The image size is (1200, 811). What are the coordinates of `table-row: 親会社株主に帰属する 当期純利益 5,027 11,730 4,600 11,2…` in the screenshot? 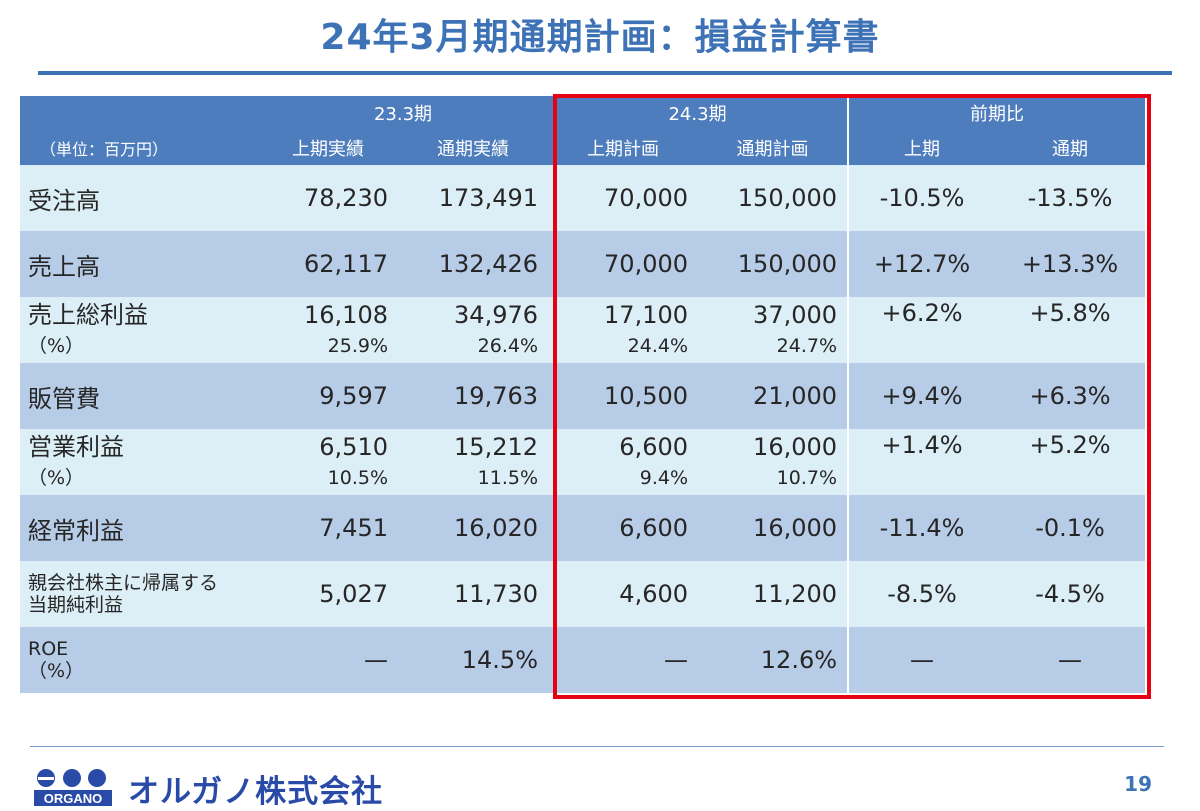 It's located at (583, 594).